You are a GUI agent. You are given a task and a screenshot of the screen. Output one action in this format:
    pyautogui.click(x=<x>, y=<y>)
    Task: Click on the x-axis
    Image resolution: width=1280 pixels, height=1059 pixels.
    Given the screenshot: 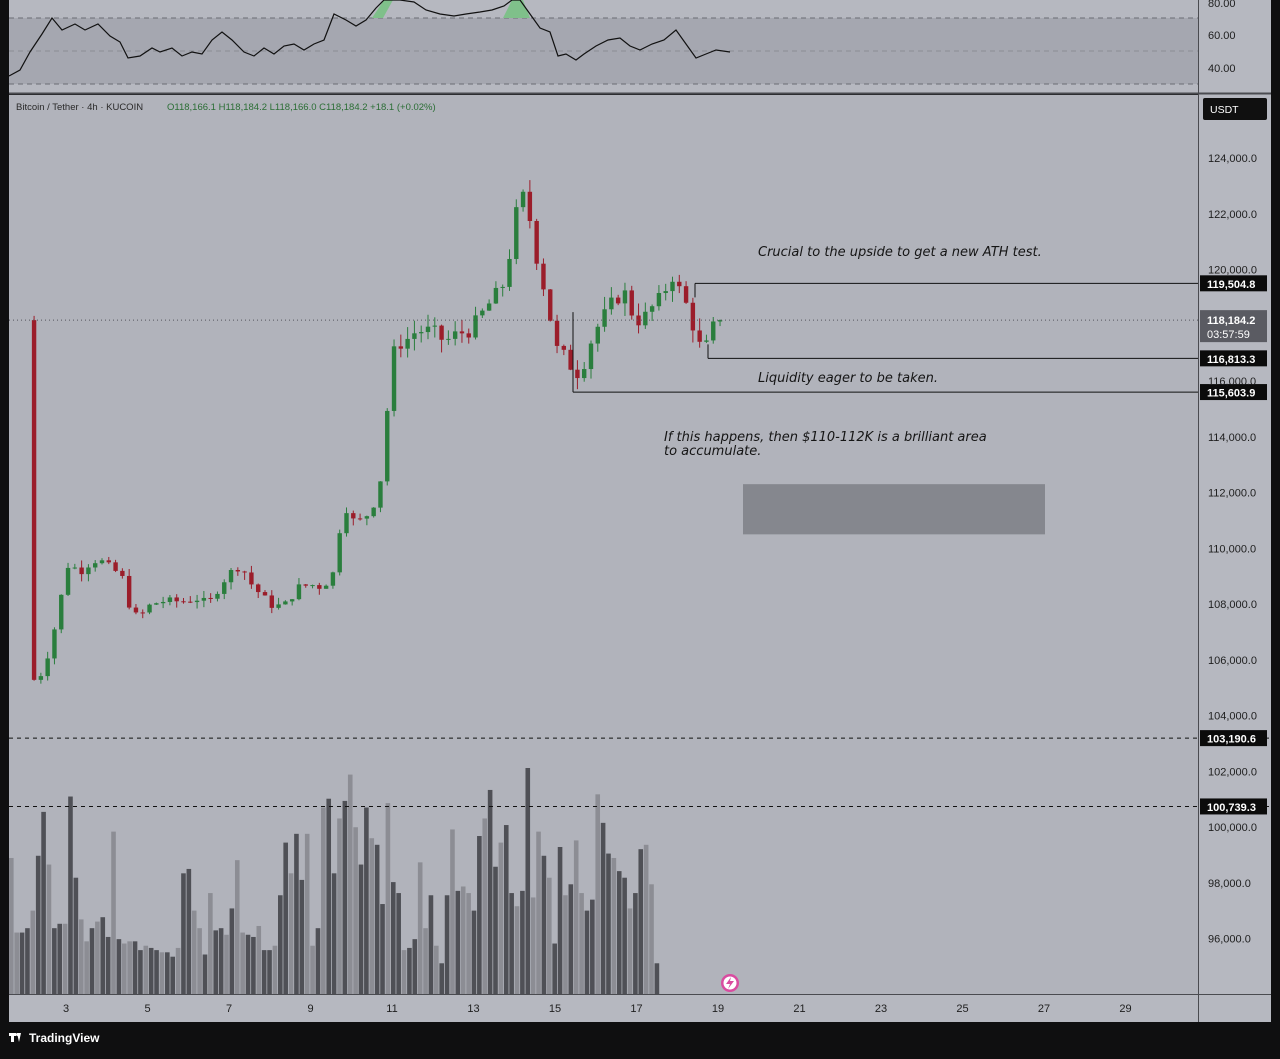 What is the action you would take?
    pyautogui.click(x=603, y=1008)
    